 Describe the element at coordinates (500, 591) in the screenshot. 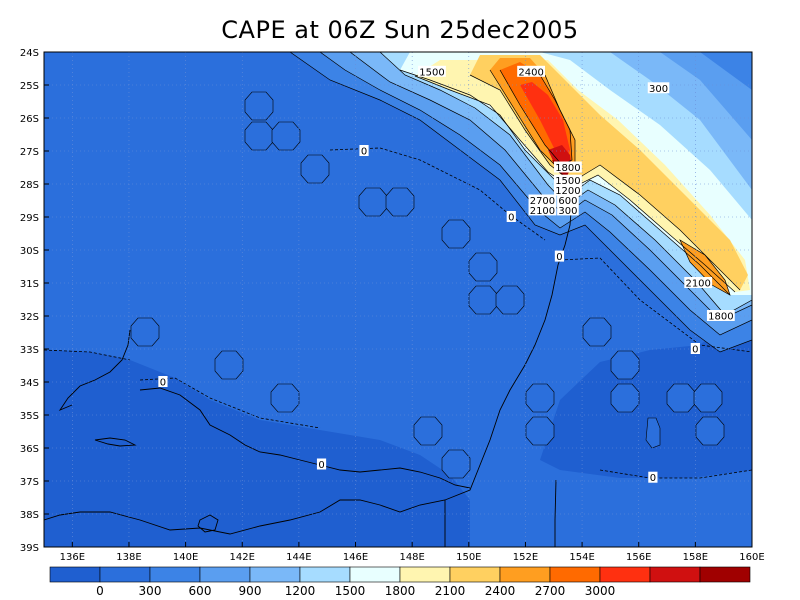

I see `colorbar-label: 2400` at that location.